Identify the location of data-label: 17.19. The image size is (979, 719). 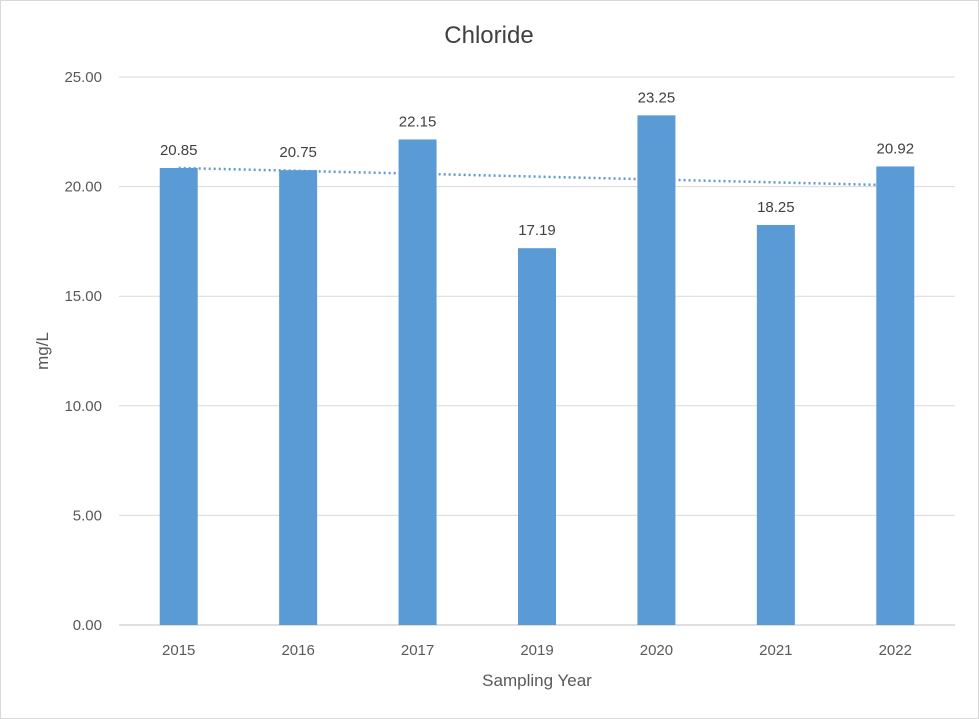
(537, 230).